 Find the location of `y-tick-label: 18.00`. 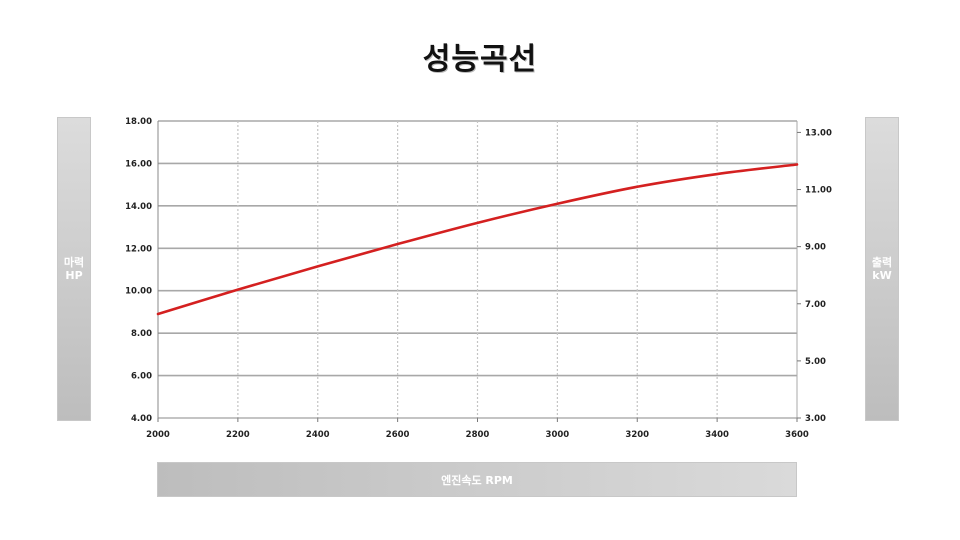

y-tick-label: 18.00 is located at coordinates (138, 122).